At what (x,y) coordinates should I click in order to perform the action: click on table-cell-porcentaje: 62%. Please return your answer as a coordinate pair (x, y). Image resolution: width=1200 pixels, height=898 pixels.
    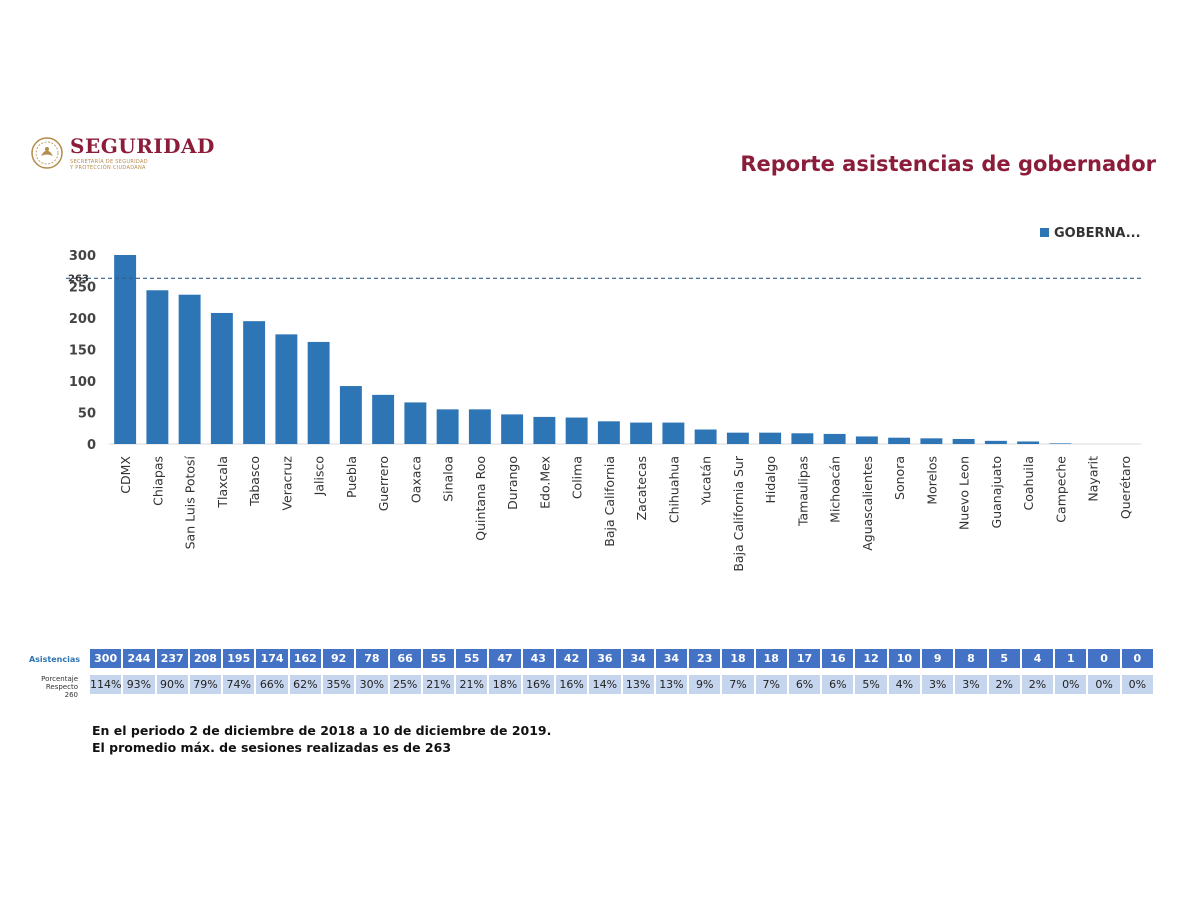
    Looking at the image, I should click on (306, 684).